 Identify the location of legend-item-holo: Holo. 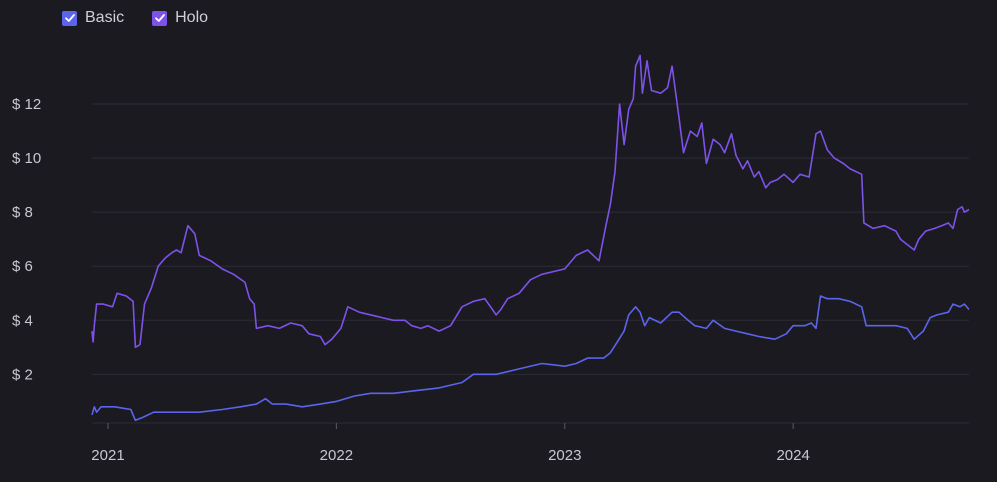
(180, 18).